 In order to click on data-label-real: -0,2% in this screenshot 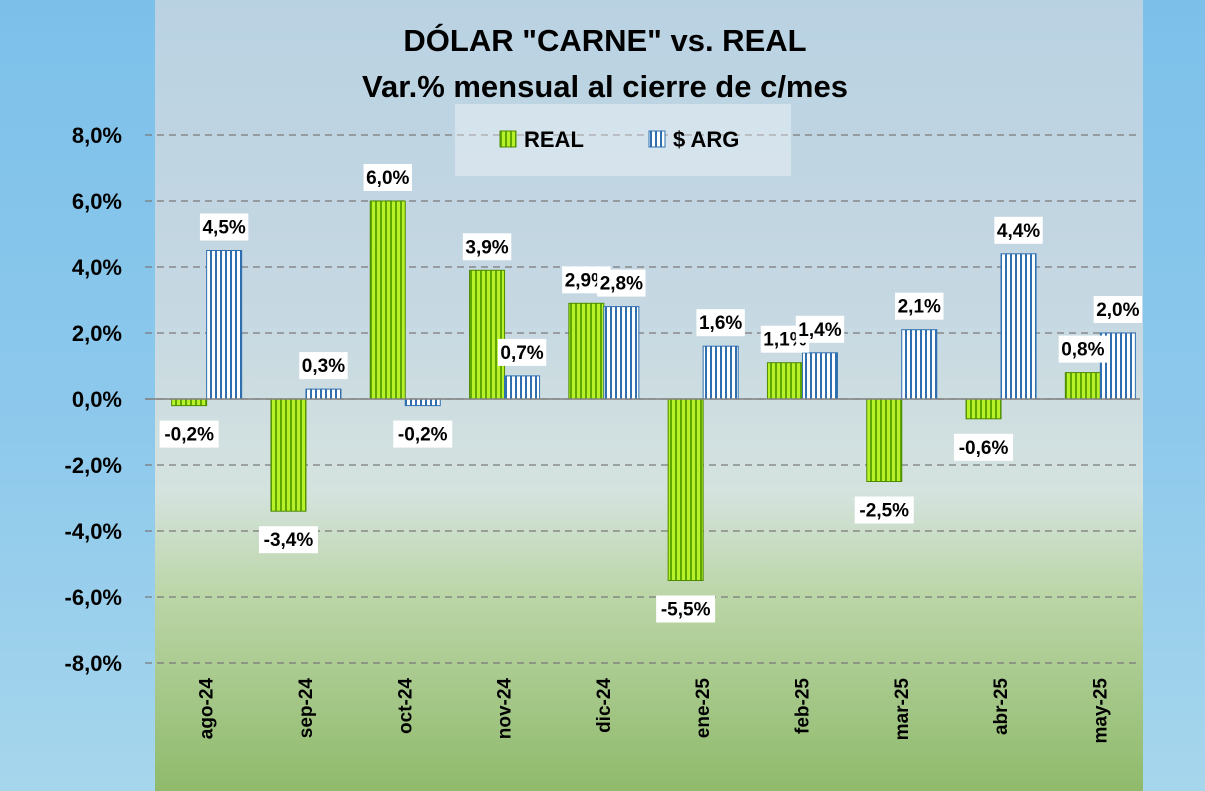, I will do `click(189, 434)`.